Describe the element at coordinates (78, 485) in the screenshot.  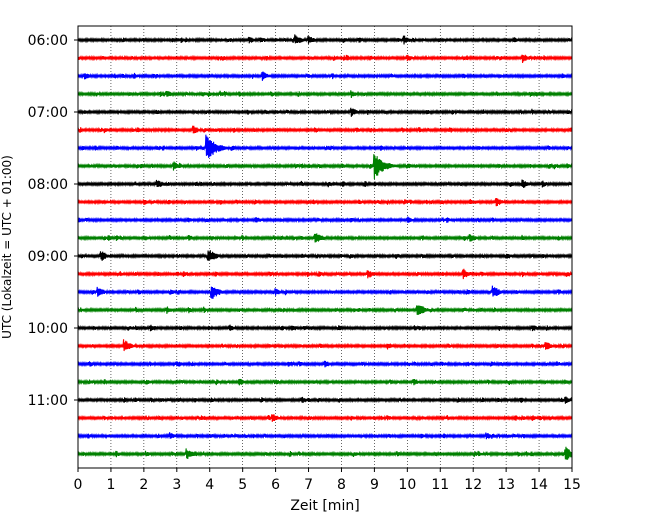
I see `x-tick-label: 0` at that location.